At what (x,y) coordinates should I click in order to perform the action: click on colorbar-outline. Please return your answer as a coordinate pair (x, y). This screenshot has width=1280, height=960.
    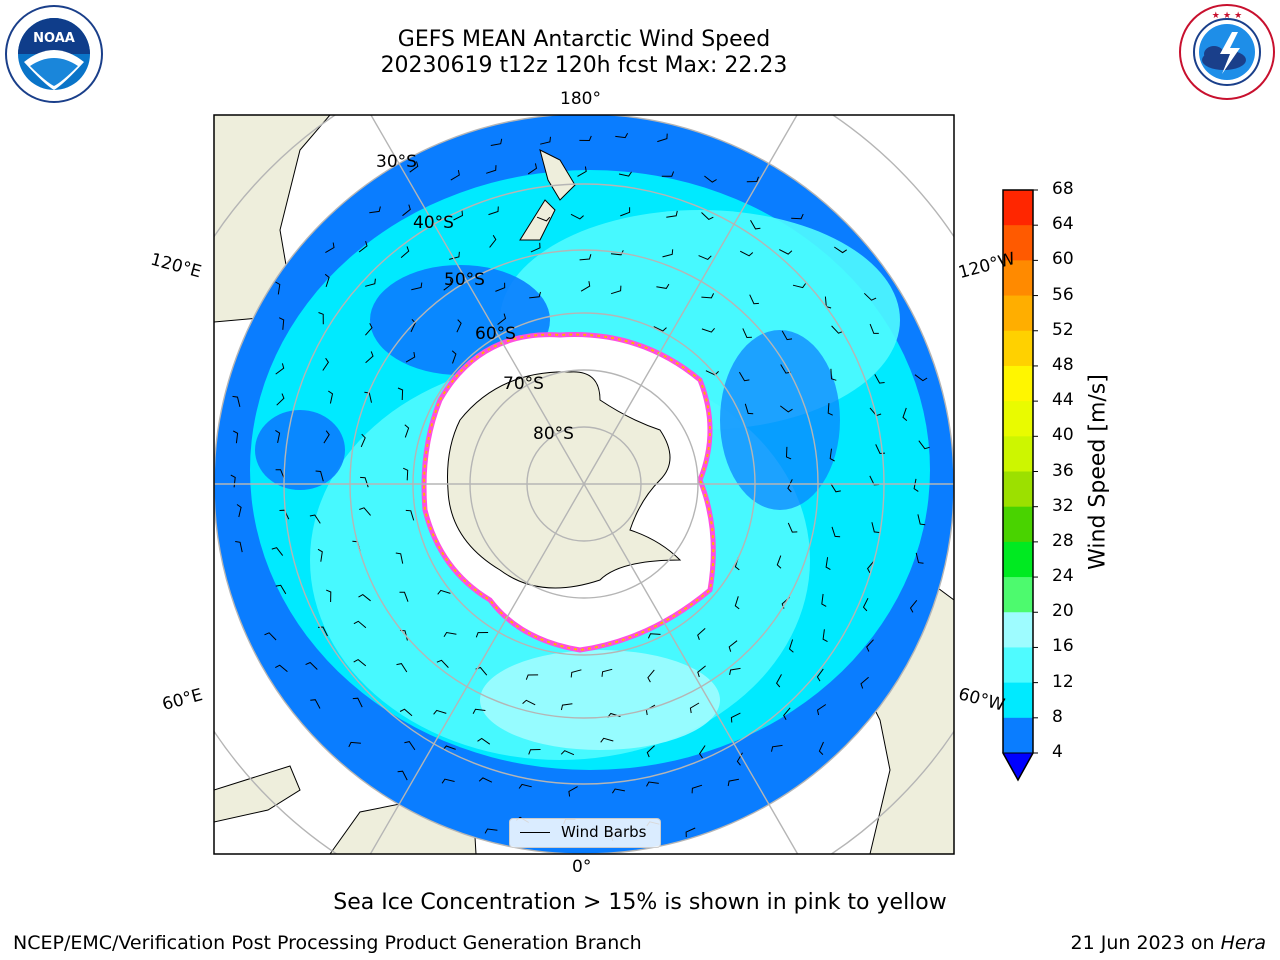
    Looking at the image, I should click on (1018, 485).